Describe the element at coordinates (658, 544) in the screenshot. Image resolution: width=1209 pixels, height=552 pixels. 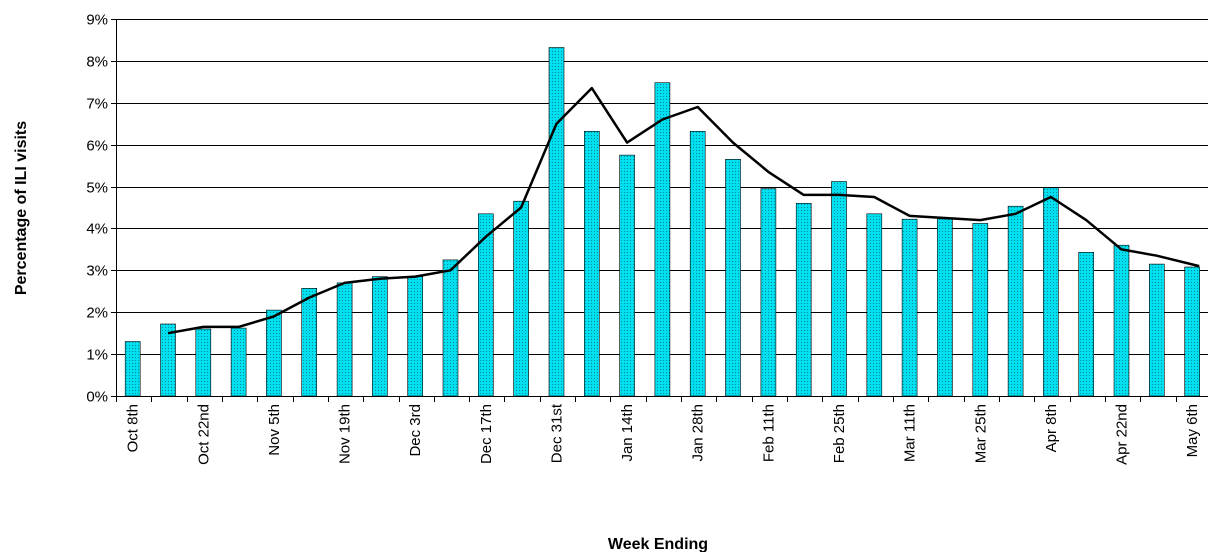
I see `x-axis-title: Week Ending` at that location.